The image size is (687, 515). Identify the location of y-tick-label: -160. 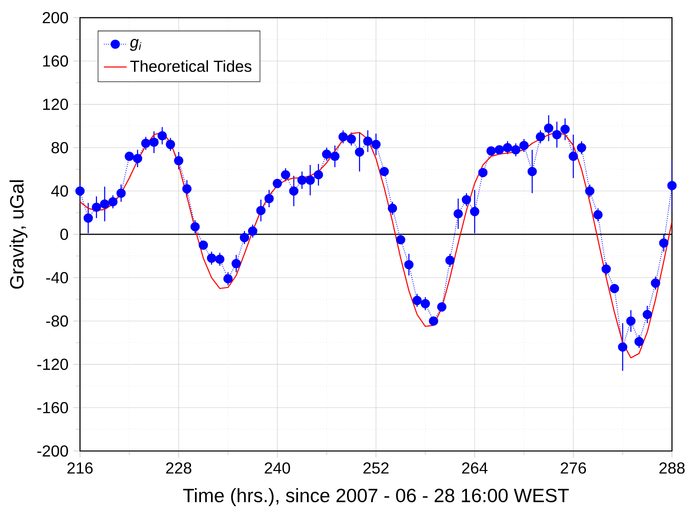
(52, 408).